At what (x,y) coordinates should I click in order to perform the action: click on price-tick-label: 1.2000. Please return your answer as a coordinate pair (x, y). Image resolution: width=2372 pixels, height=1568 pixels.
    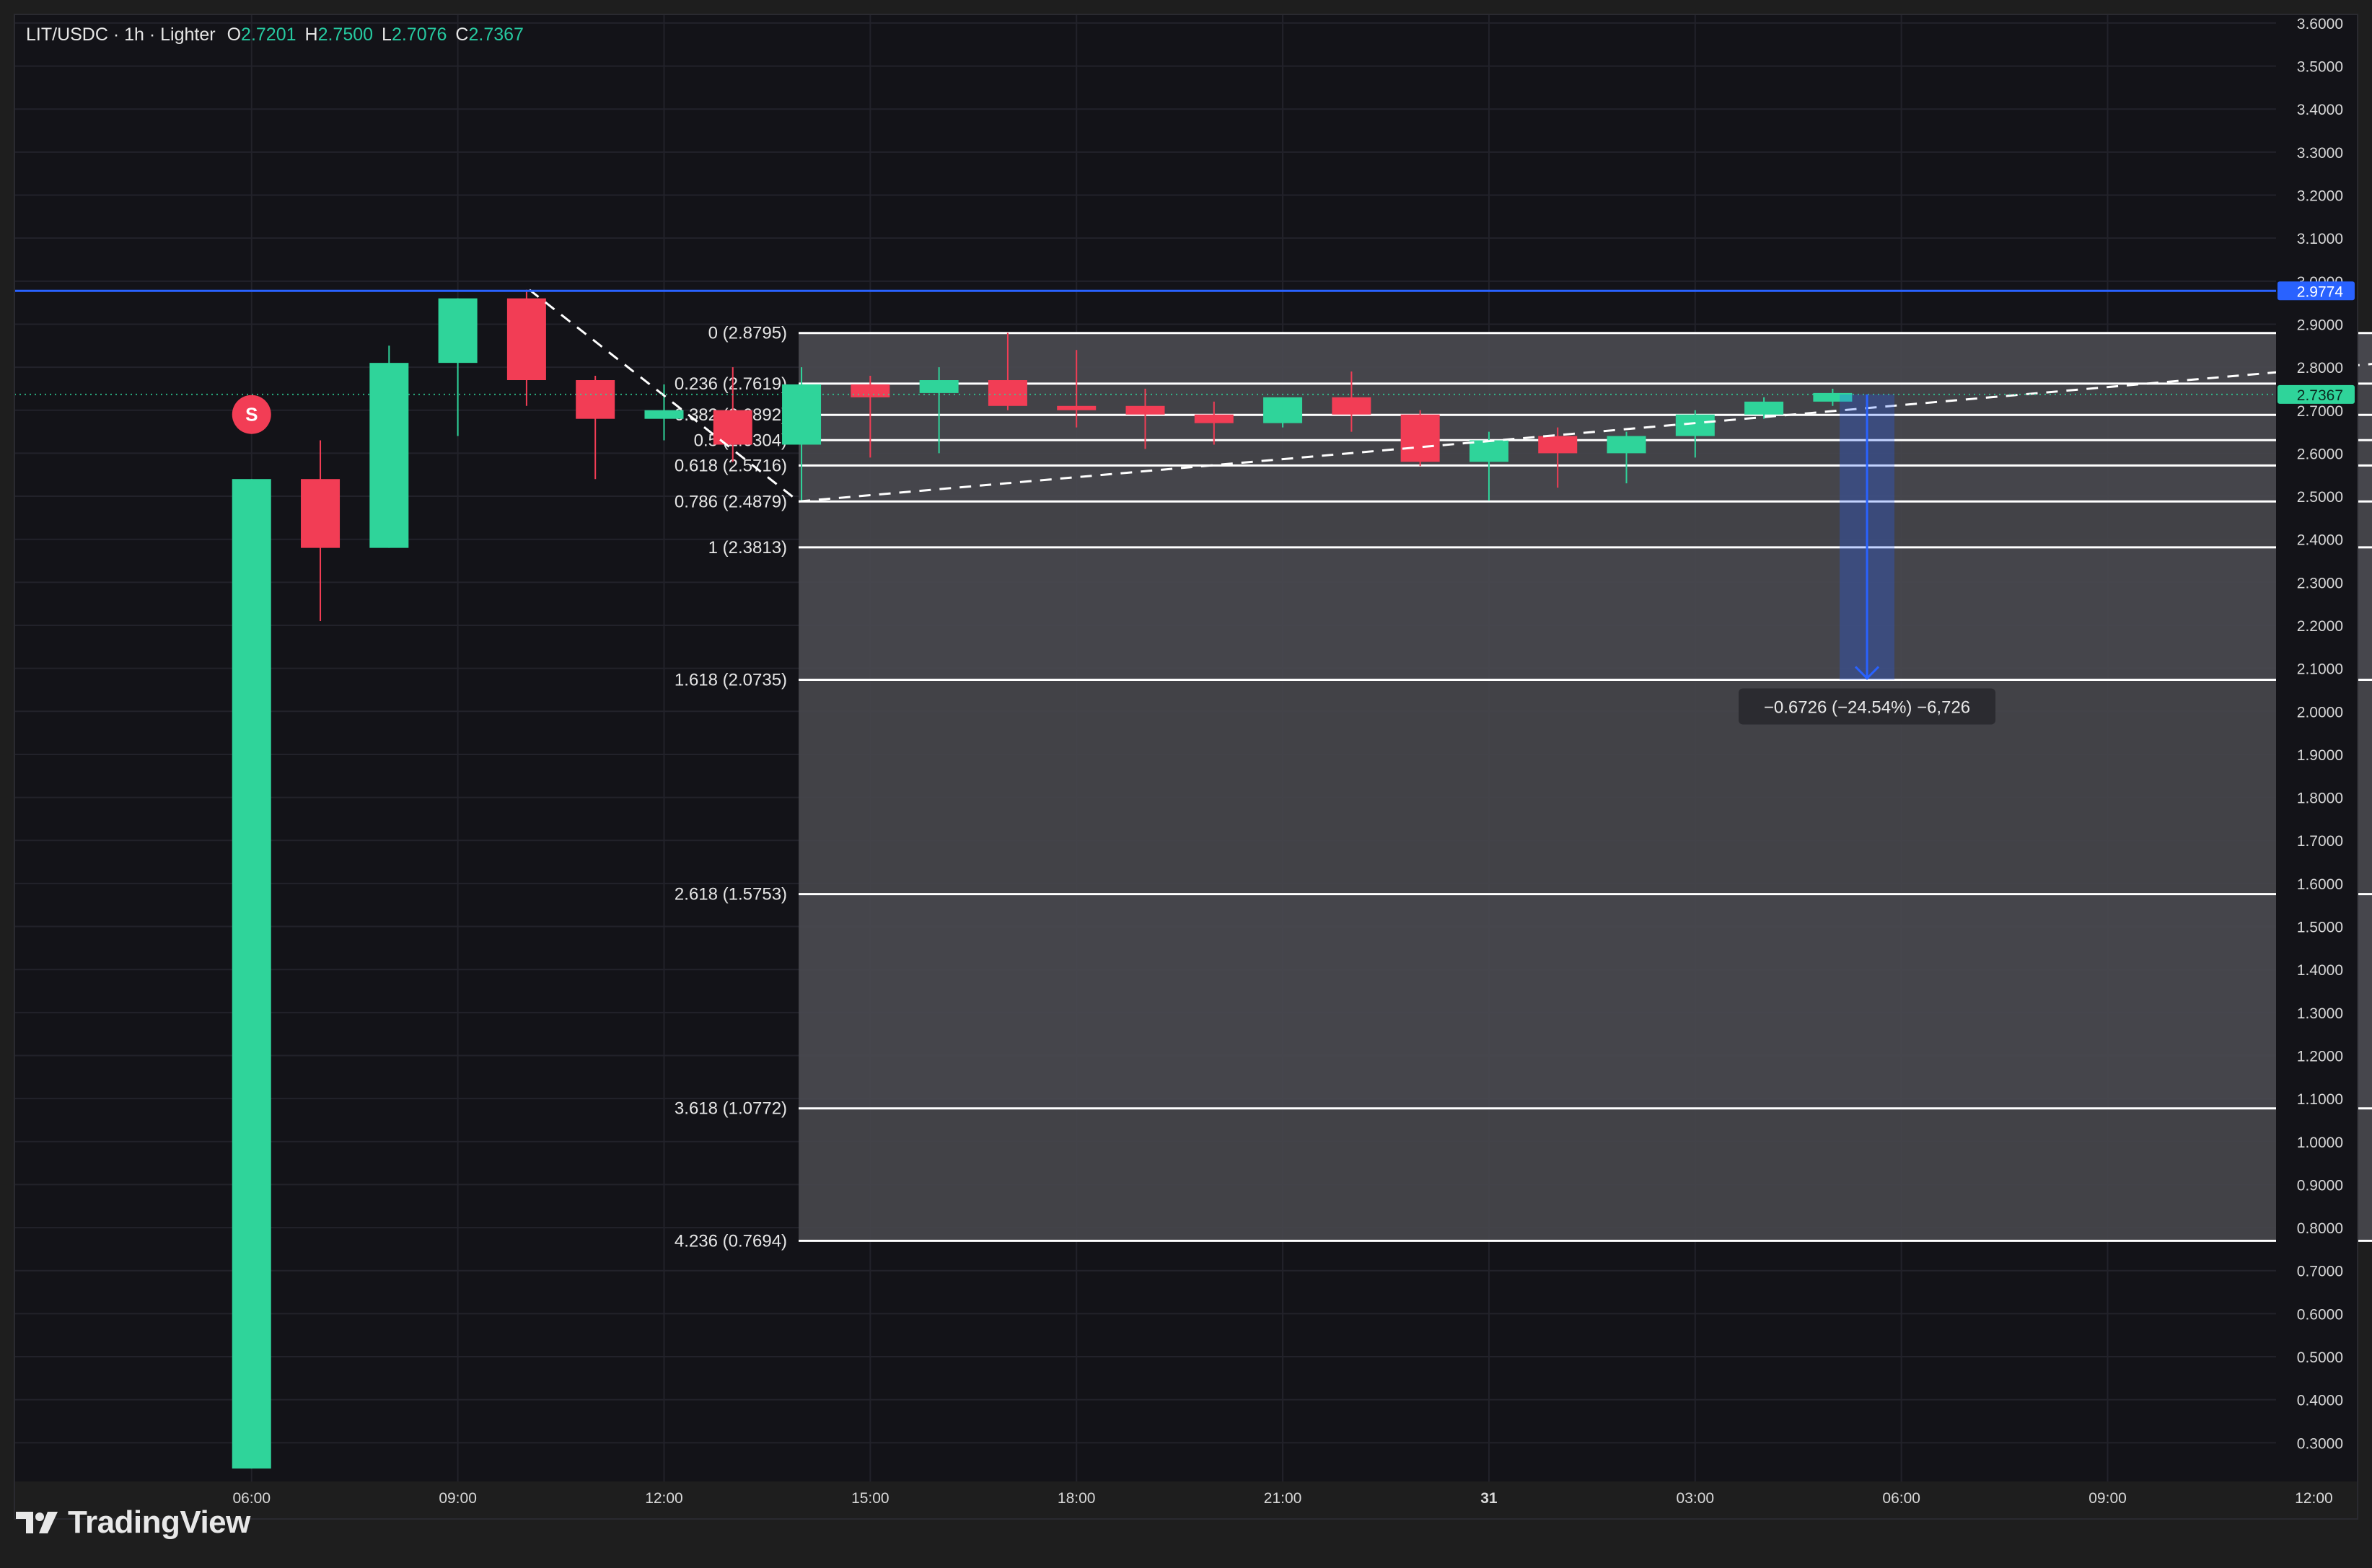
    Looking at the image, I should click on (2320, 1057).